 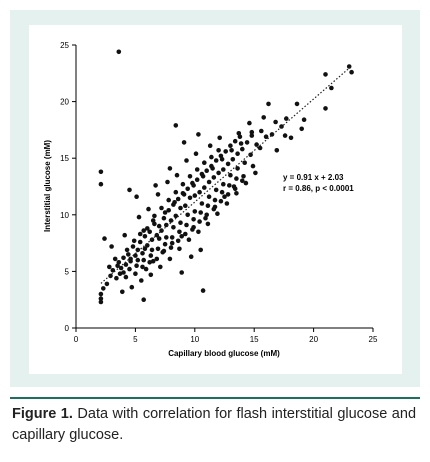 What do you see at coordinates (224, 353) in the screenshot?
I see `x-axis-title: Capillary blood glucose (mM)` at bounding box center [224, 353].